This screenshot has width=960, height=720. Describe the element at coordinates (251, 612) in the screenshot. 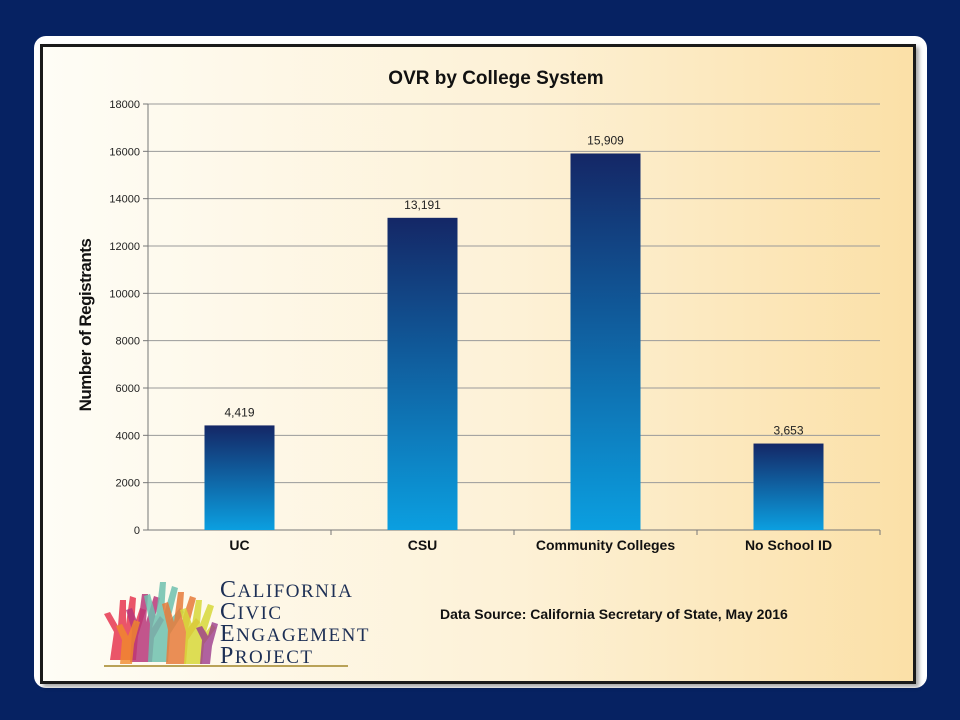

I see `logo-line: CIVIC` at that location.